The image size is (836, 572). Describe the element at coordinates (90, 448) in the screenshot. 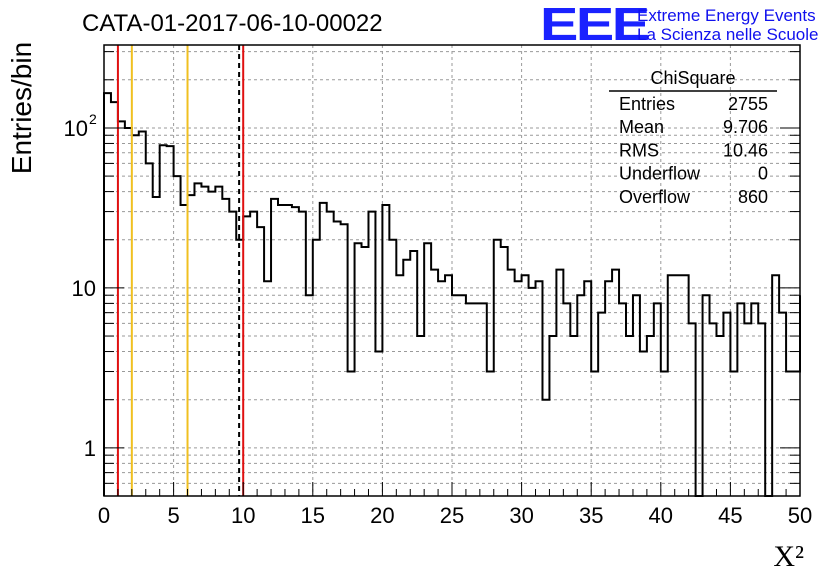

I see `y-tick-label: 1` at that location.